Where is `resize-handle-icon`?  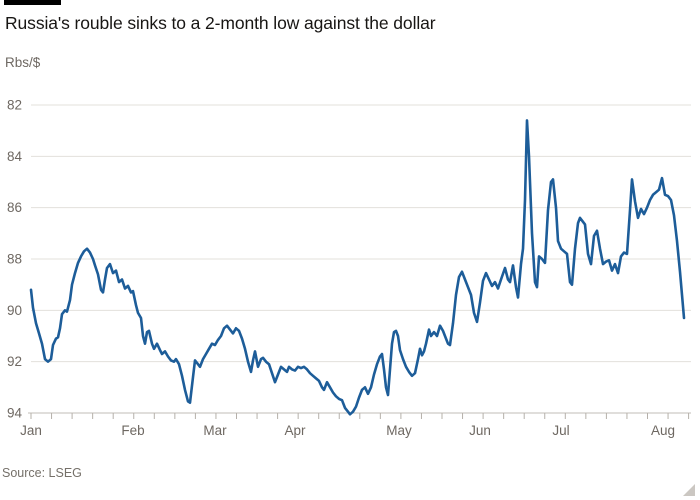 resize-handle-icon is located at coordinates (689, 490).